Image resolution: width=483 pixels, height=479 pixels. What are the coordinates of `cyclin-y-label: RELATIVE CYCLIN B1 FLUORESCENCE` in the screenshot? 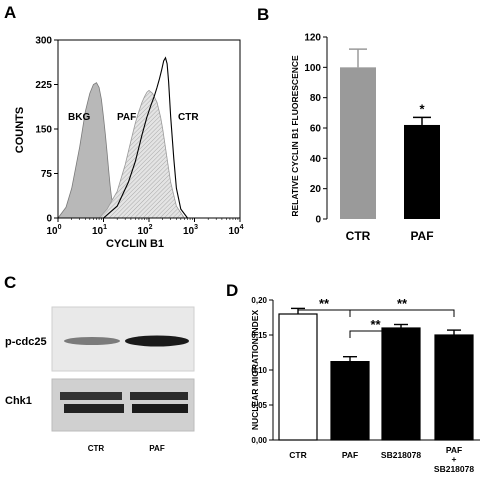 It's located at (295, 136).